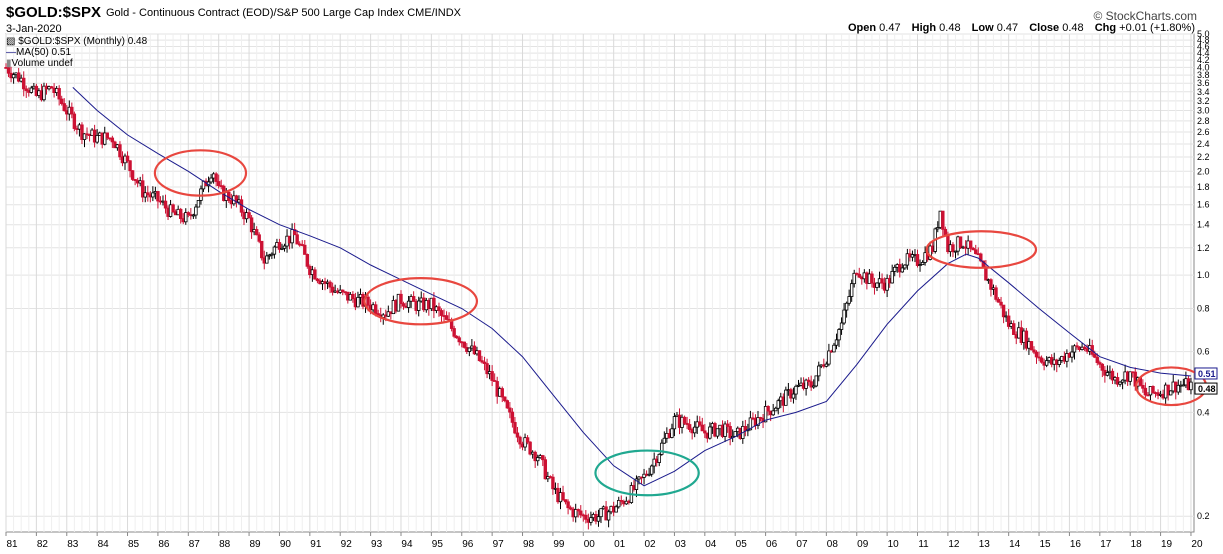 This screenshot has width=1223, height=554. I want to click on x-tick-label: 98, so click(529, 544).